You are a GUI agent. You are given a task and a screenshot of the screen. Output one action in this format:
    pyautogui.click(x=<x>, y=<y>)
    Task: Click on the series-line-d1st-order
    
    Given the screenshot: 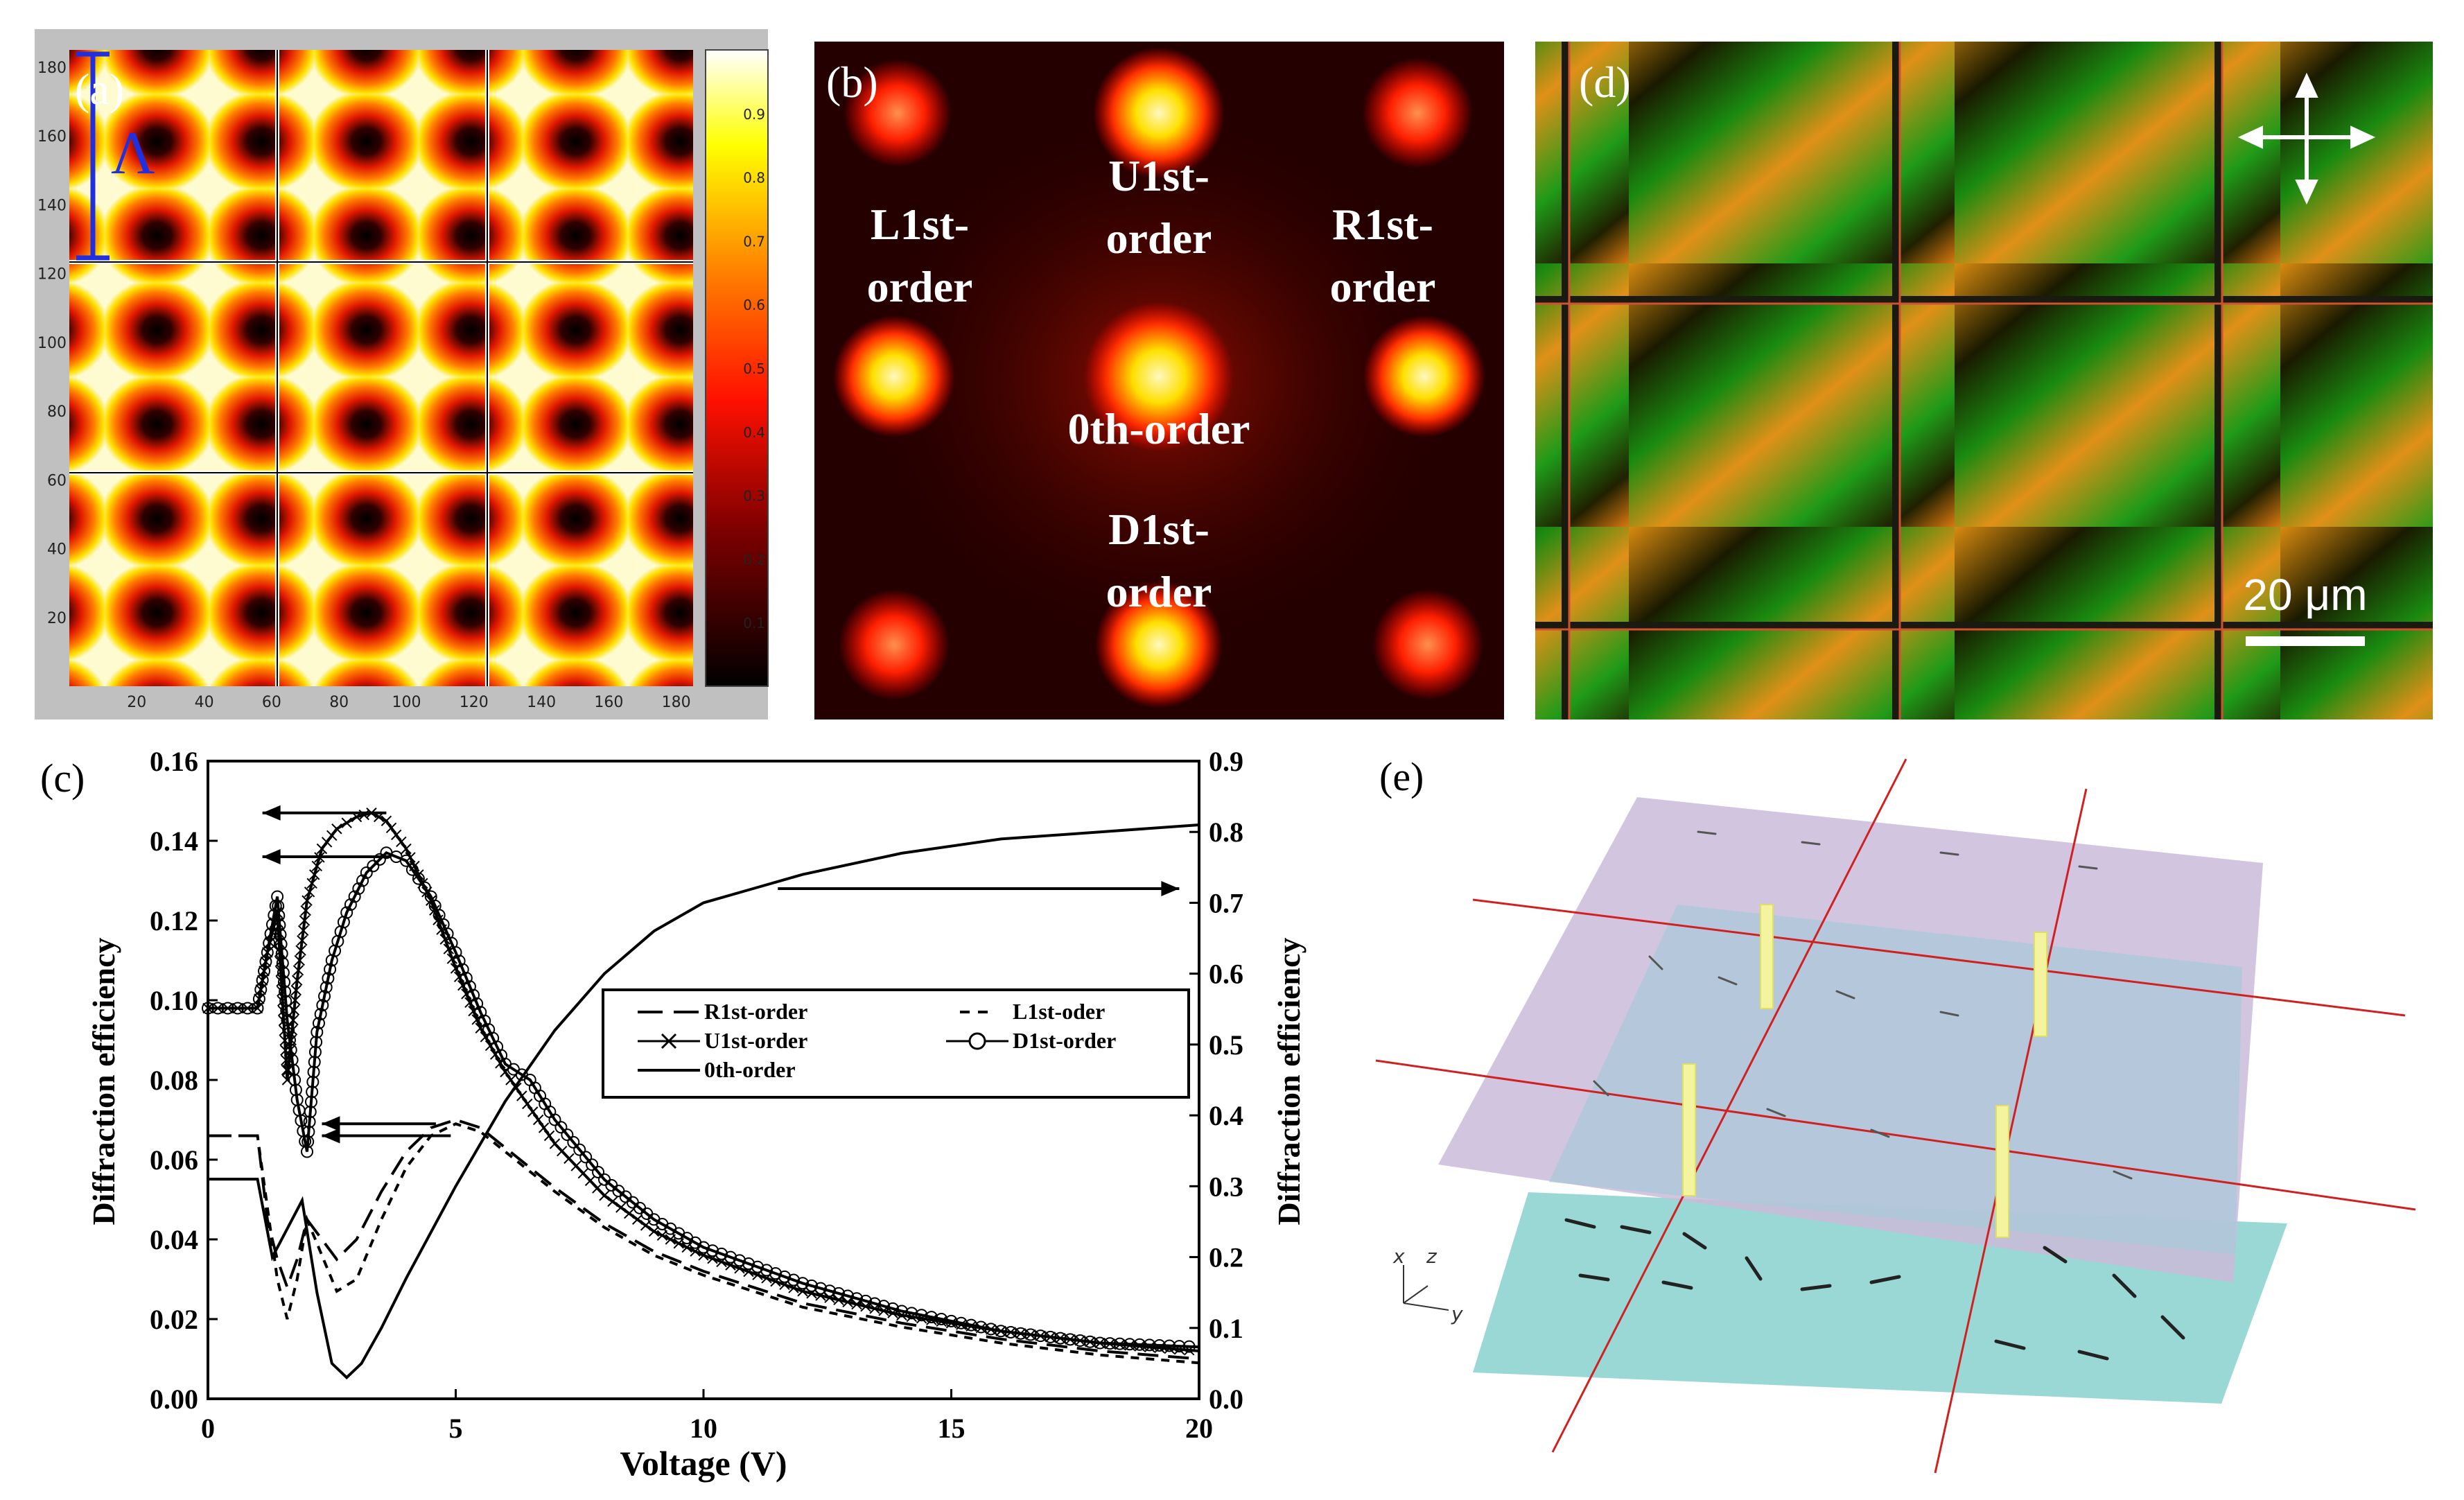 What is the action you would take?
    pyautogui.click(x=704, y=1100)
    